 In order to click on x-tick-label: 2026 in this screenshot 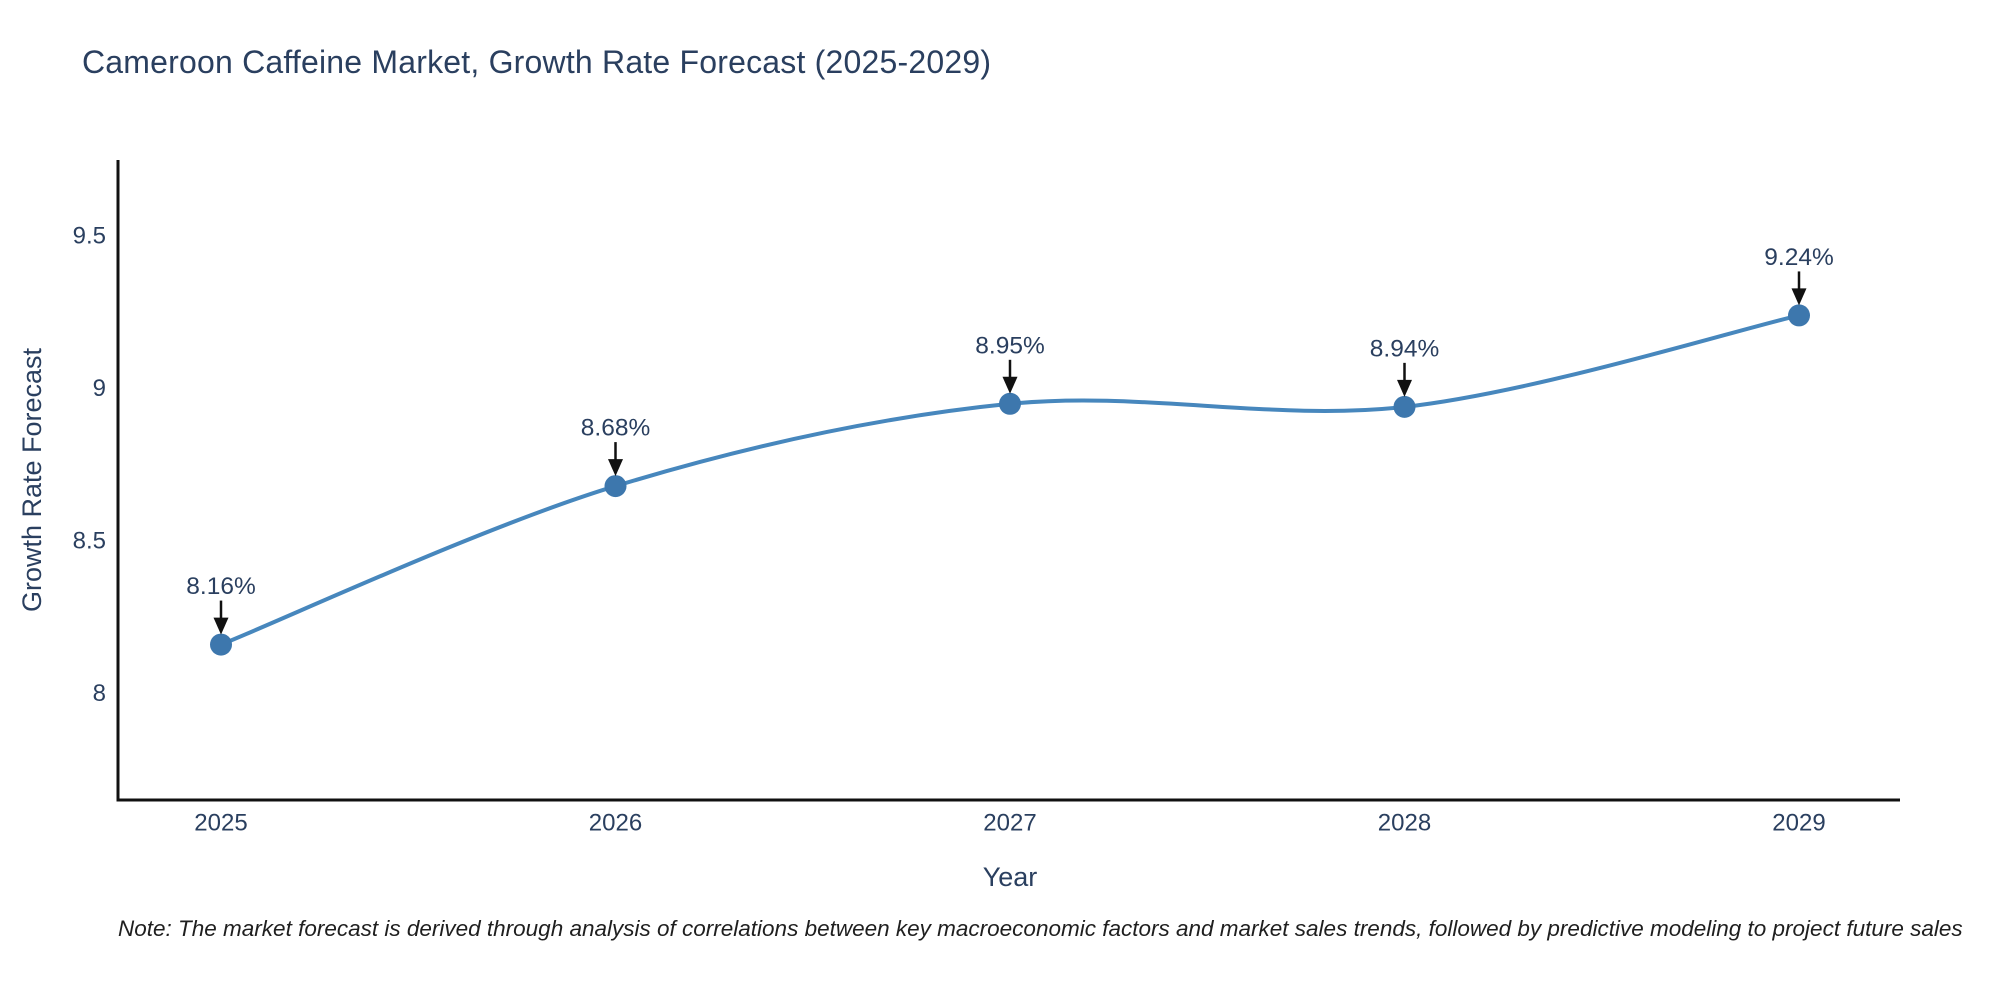, I will do `click(615, 823)`.